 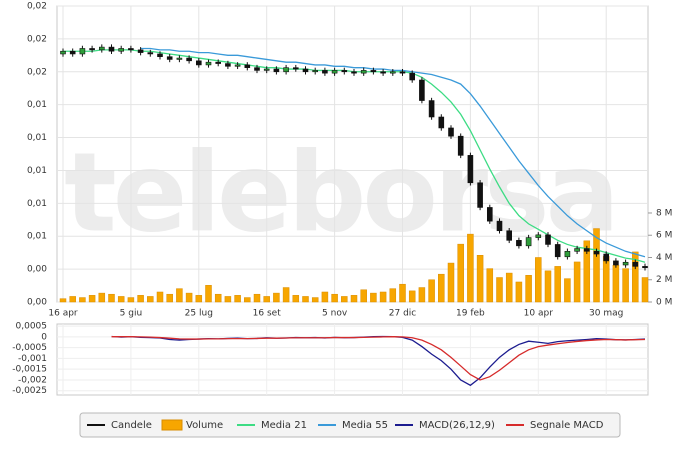 I want to click on x-tick-label: 25 lug, so click(x=199, y=314).